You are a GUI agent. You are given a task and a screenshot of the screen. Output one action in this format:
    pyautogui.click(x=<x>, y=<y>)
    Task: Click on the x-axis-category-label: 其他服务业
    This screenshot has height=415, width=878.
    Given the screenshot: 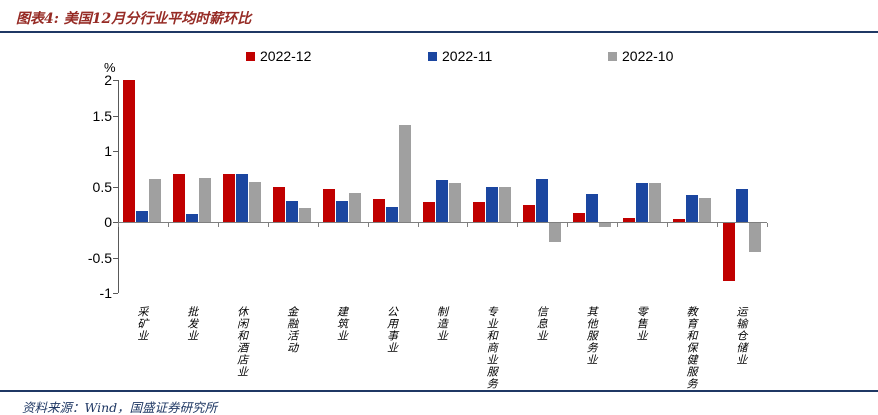 What is the action you would take?
    pyautogui.click(x=592, y=336)
    